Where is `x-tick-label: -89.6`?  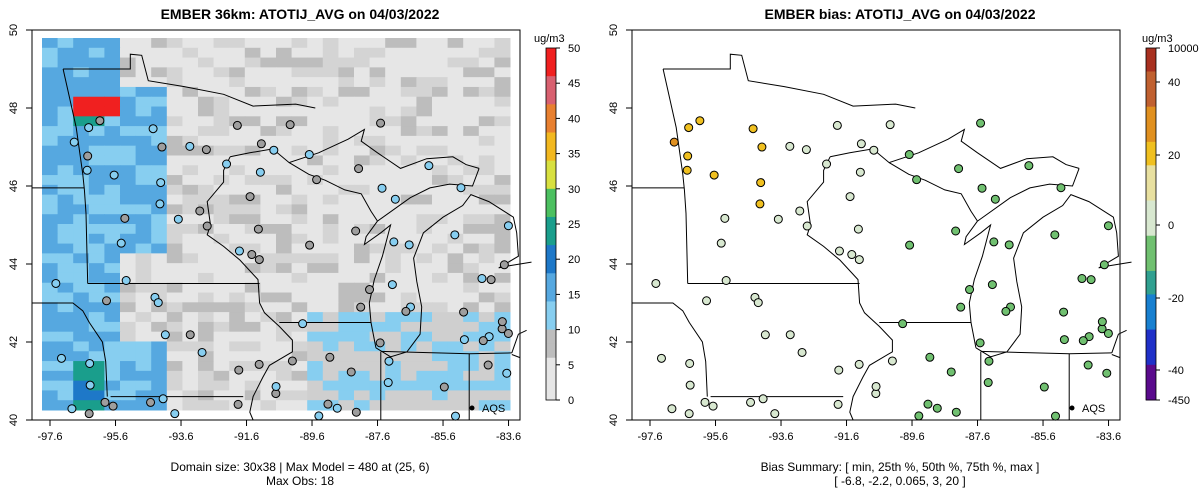 x-tick-label: -89.6 is located at coordinates (911, 437).